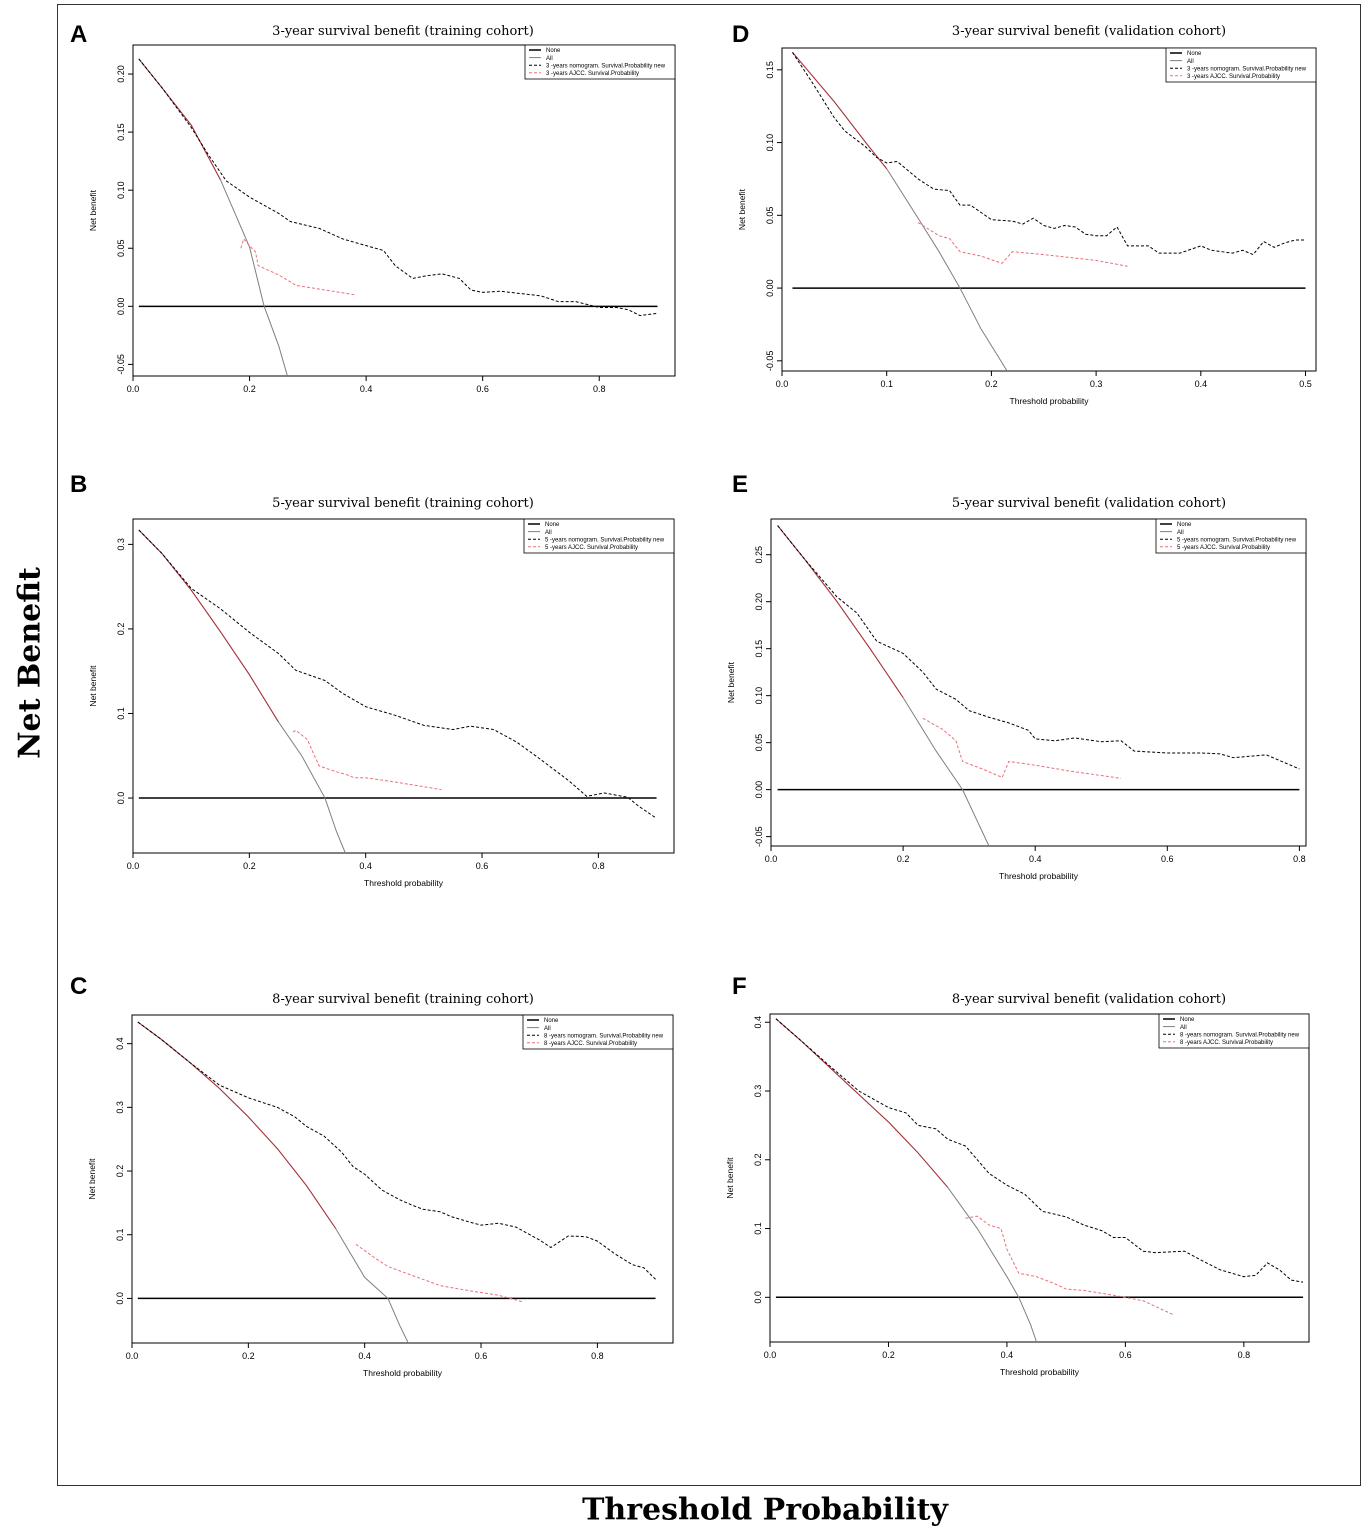 The height and width of the screenshot is (1535, 1364). I want to click on figure-x-axis-label: Threshold Probability, so click(765, 1510).